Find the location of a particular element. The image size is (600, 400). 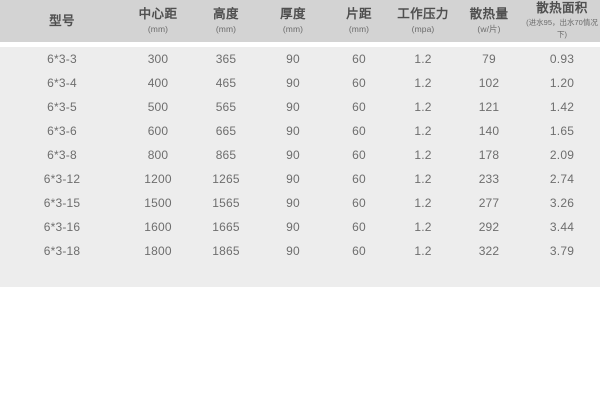

cell-height: 865 is located at coordinates (226, 155).